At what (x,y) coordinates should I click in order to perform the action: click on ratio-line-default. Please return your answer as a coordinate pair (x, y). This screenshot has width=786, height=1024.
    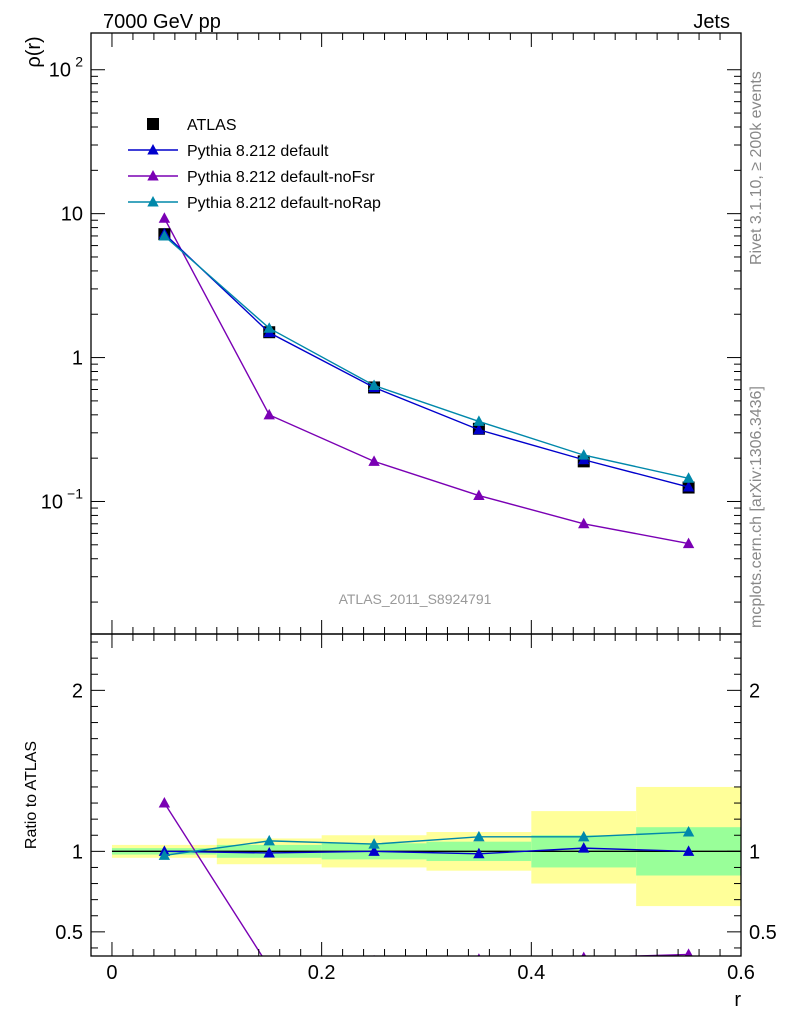
    Looking at the image, I should click on (426, 851).